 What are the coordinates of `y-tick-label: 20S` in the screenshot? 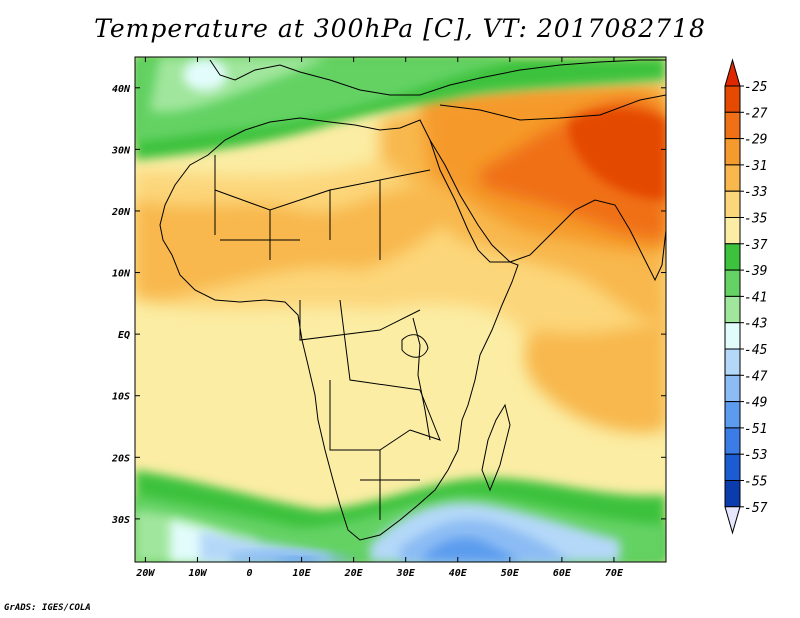 It's located at (120, 458).